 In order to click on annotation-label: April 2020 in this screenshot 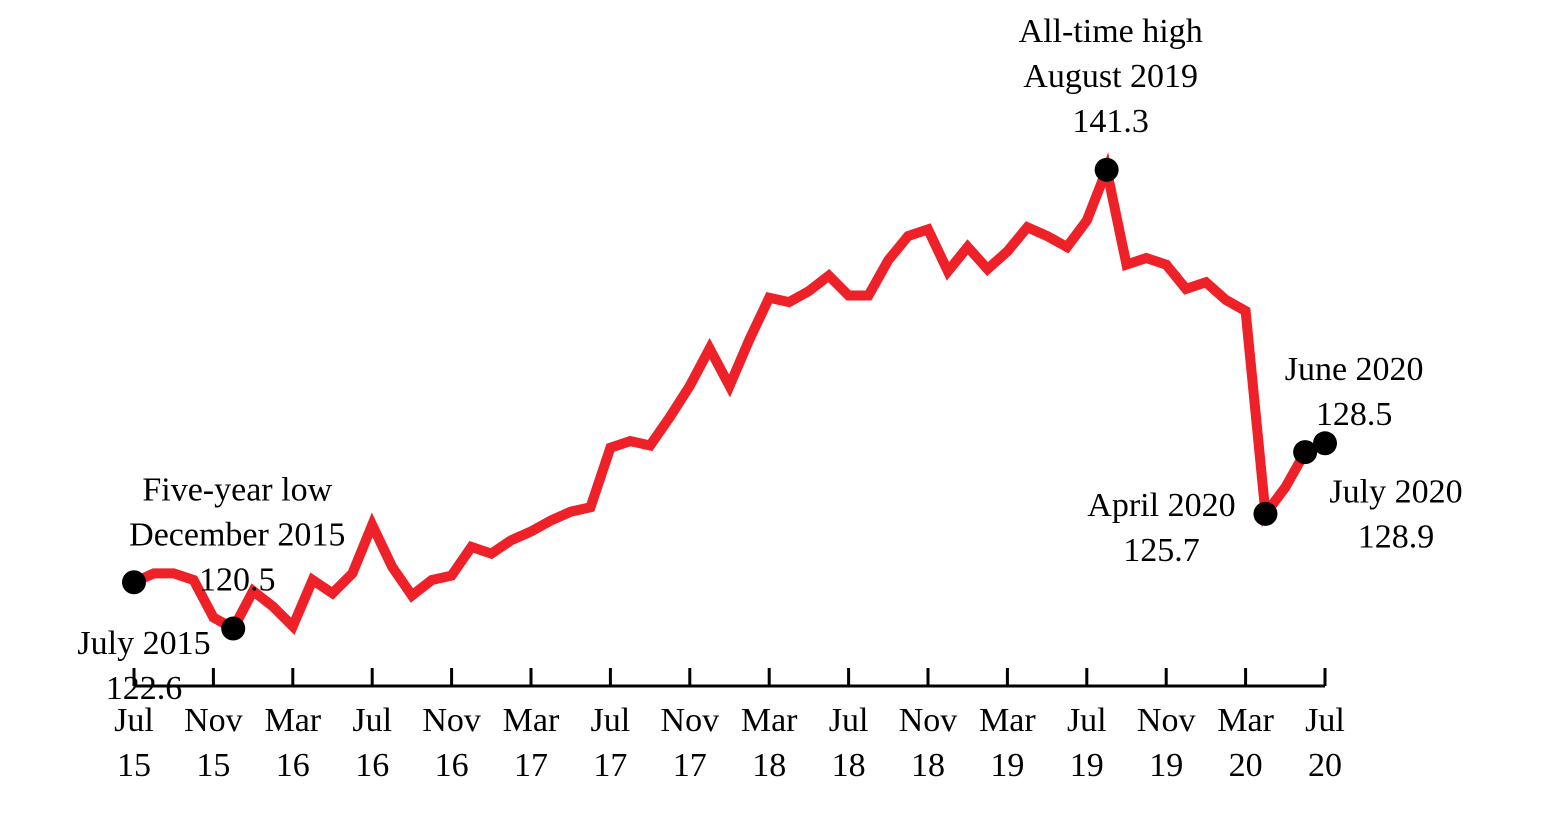, I will do `click(1161, 505)`.